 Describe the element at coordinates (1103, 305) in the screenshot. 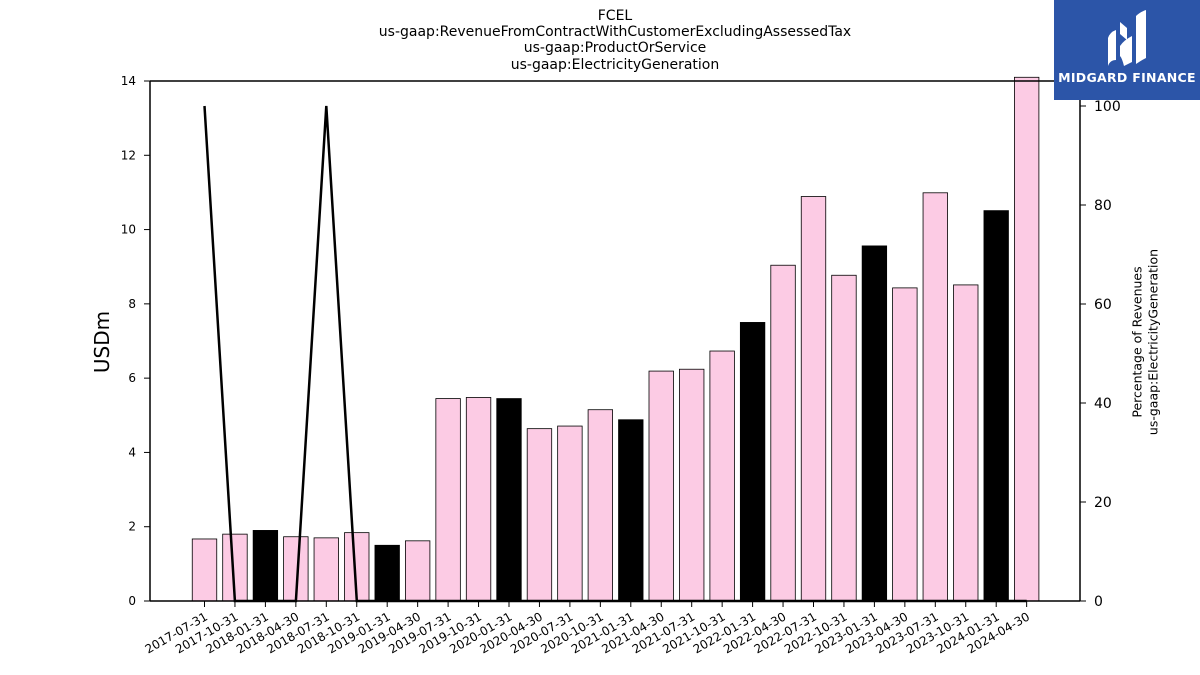

I see `y2-tick-label-60: 60` at that location.